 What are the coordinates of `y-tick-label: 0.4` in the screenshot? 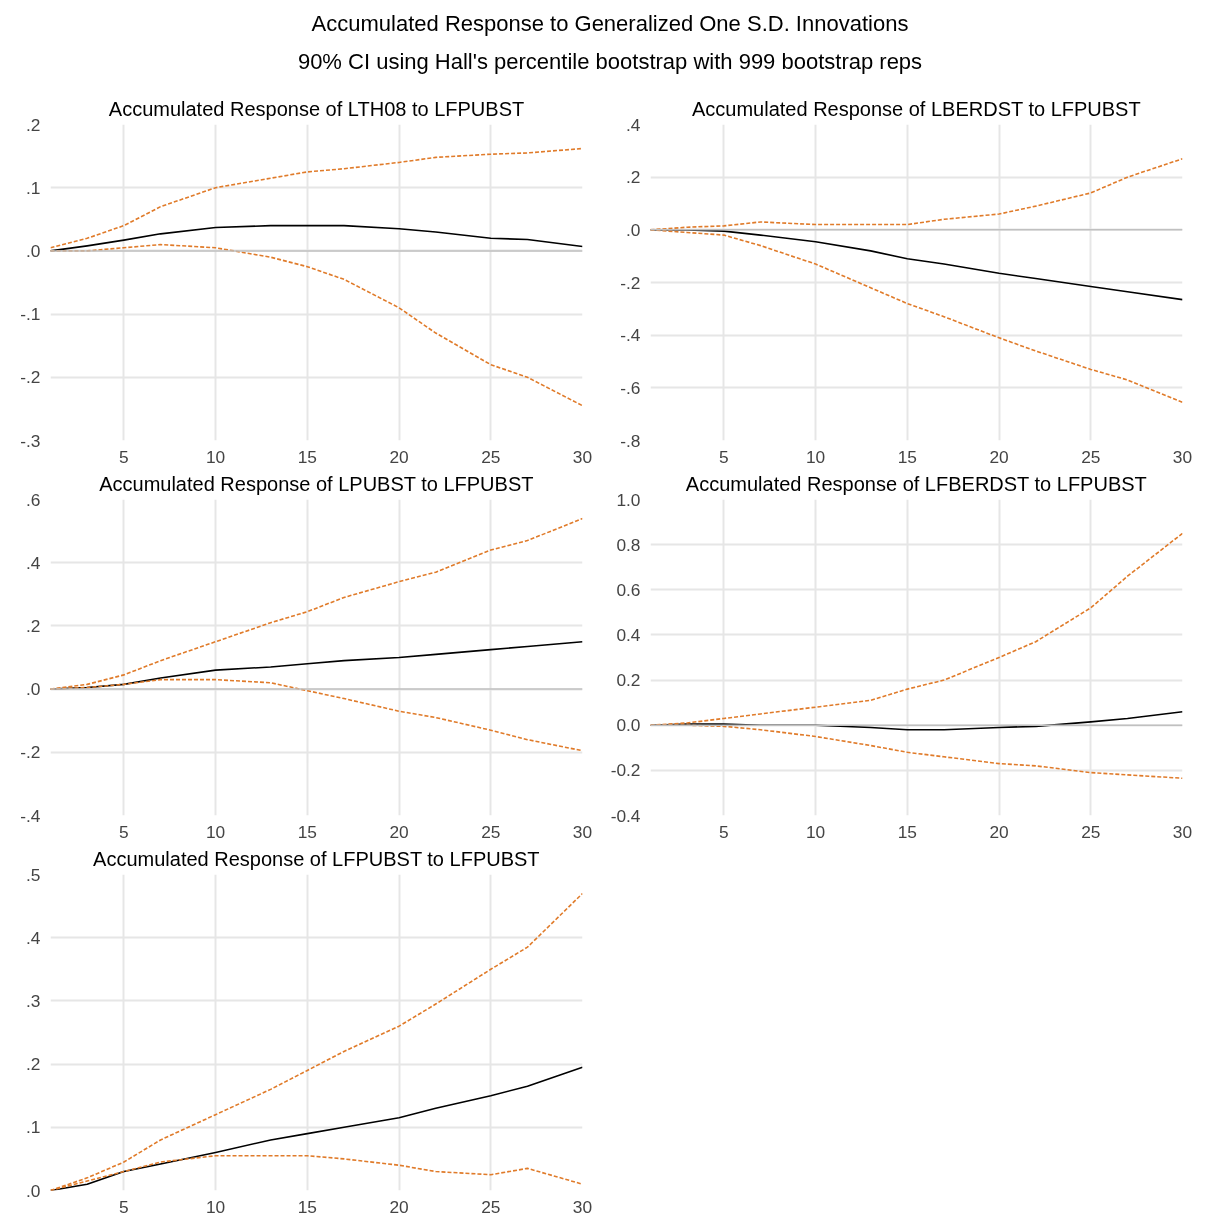 It's located at (628, 634).